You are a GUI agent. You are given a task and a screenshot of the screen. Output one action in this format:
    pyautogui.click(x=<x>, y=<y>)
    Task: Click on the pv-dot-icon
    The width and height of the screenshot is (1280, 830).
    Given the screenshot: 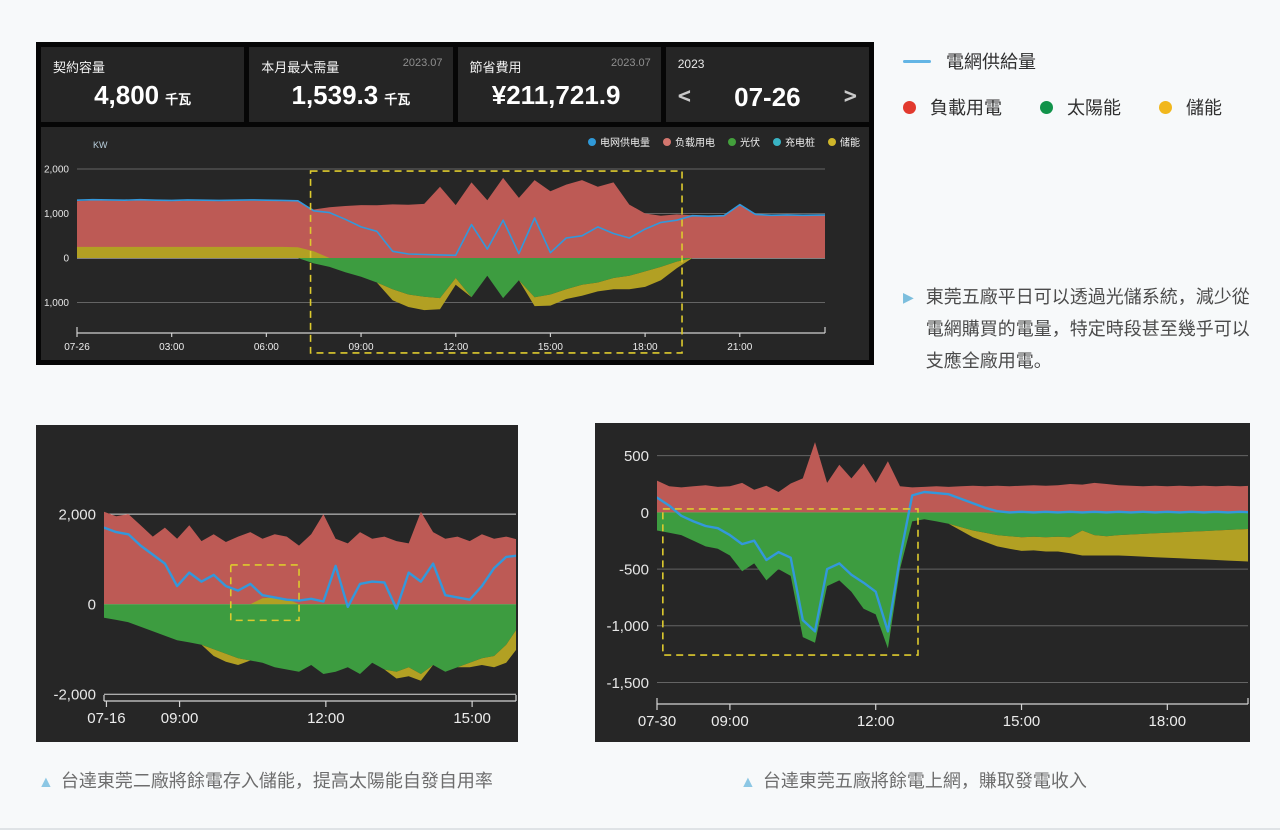 What is the action you would take?
    pyautogui.click(x=732, y=141)
    